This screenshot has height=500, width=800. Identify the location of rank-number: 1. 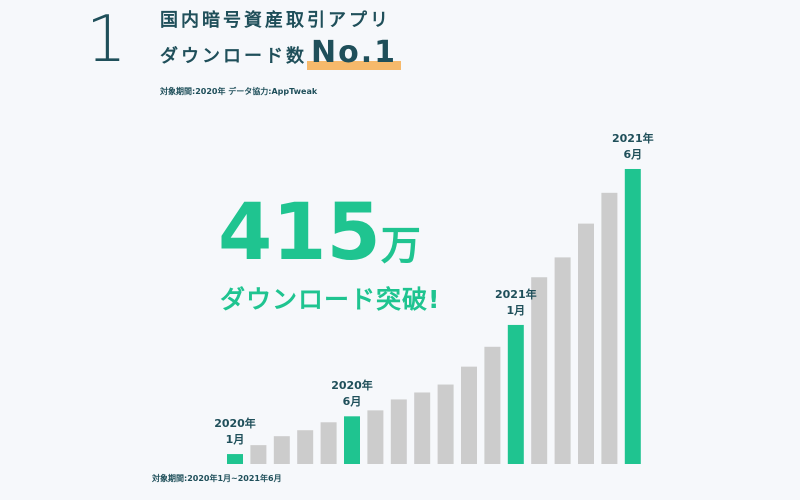
(106, 40).